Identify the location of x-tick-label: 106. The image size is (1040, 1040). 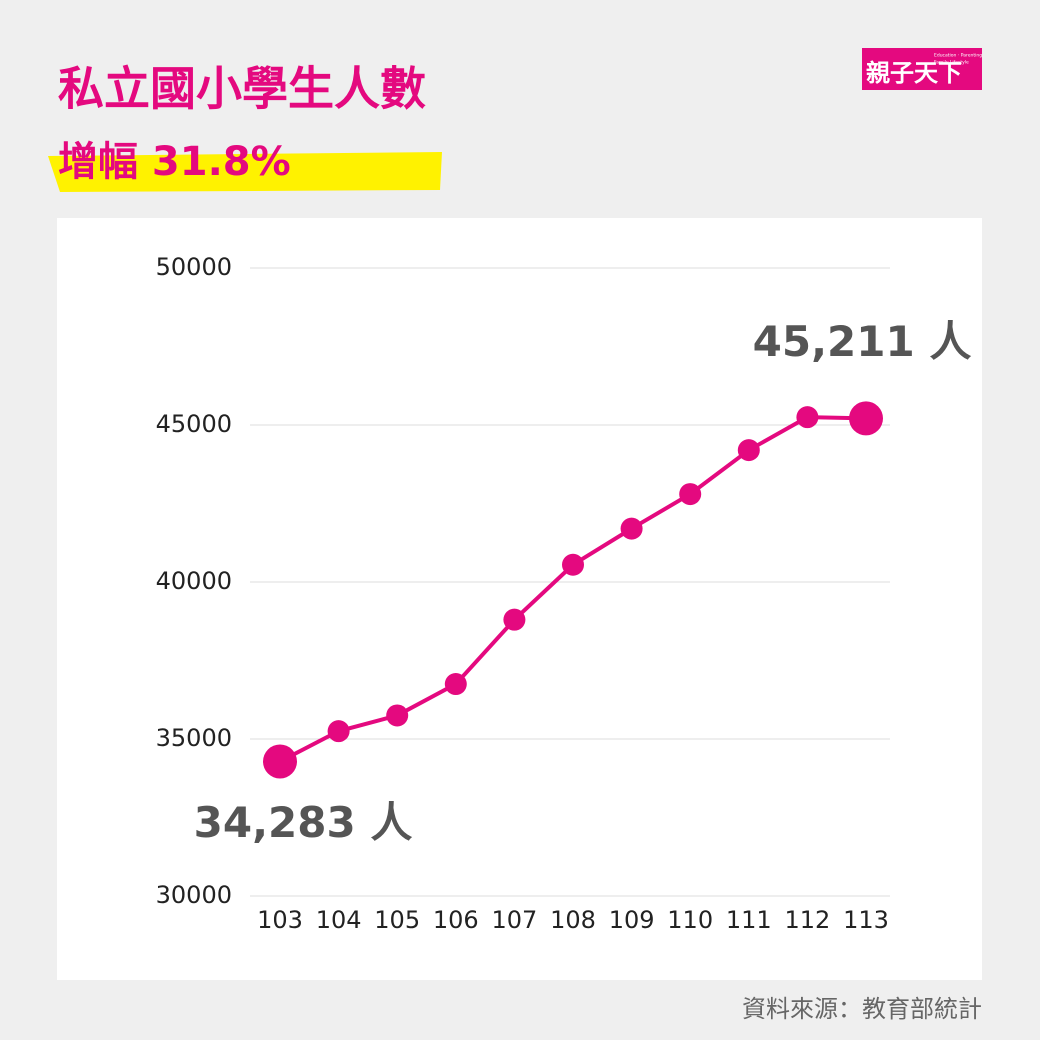
(456, 920).